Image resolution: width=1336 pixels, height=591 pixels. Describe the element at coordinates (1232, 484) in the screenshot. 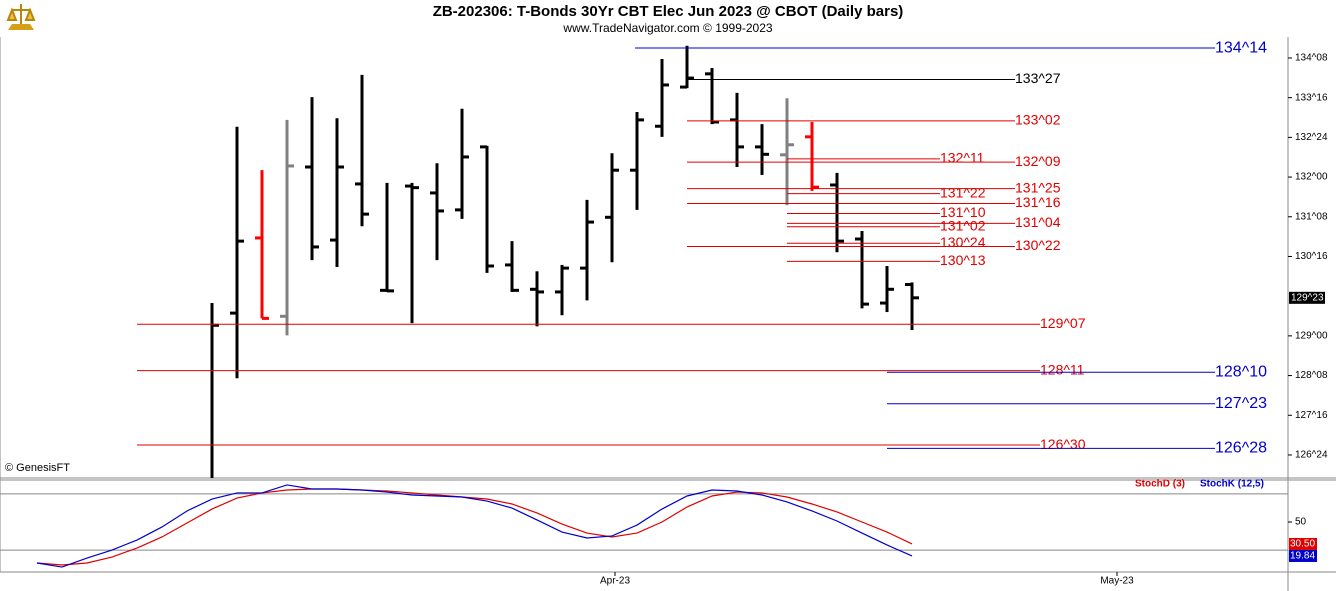

I see `legend-entry: StochK (12,5)` at that location.